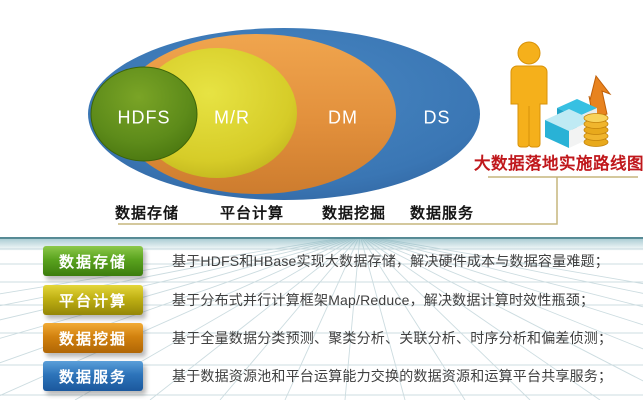  I want to click on roadmap-title: 大数据落地实施路线图, so click(558, 164).